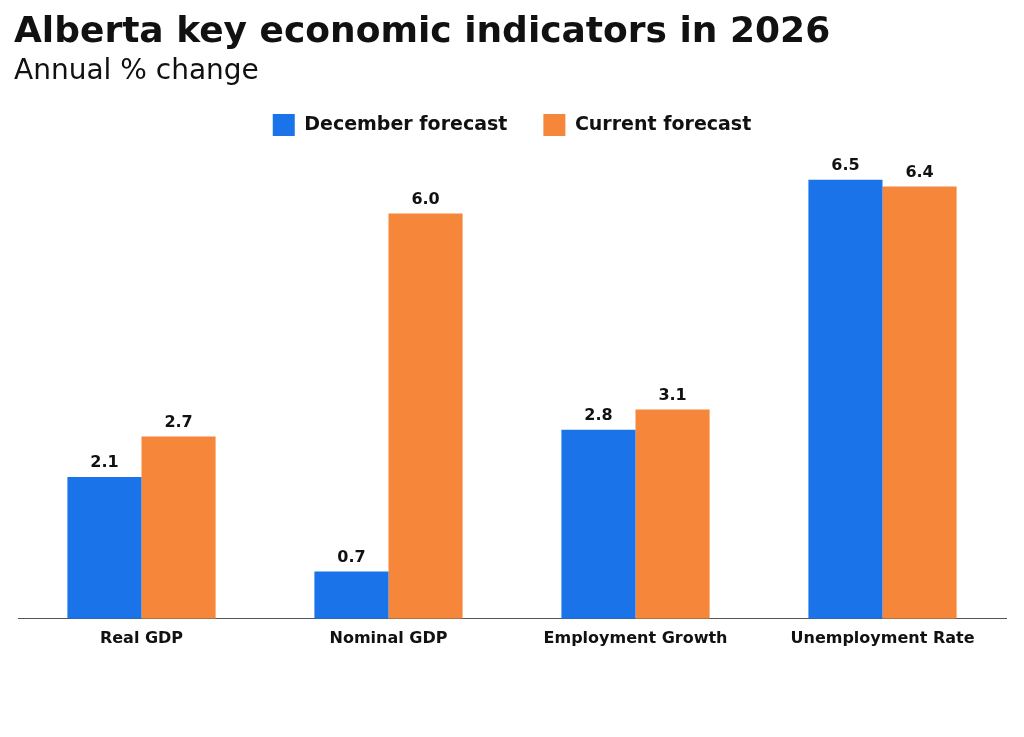 The width and height of the screenshot is (1024, 737). I want to click on data-label: 6.4, so click(919, 171).